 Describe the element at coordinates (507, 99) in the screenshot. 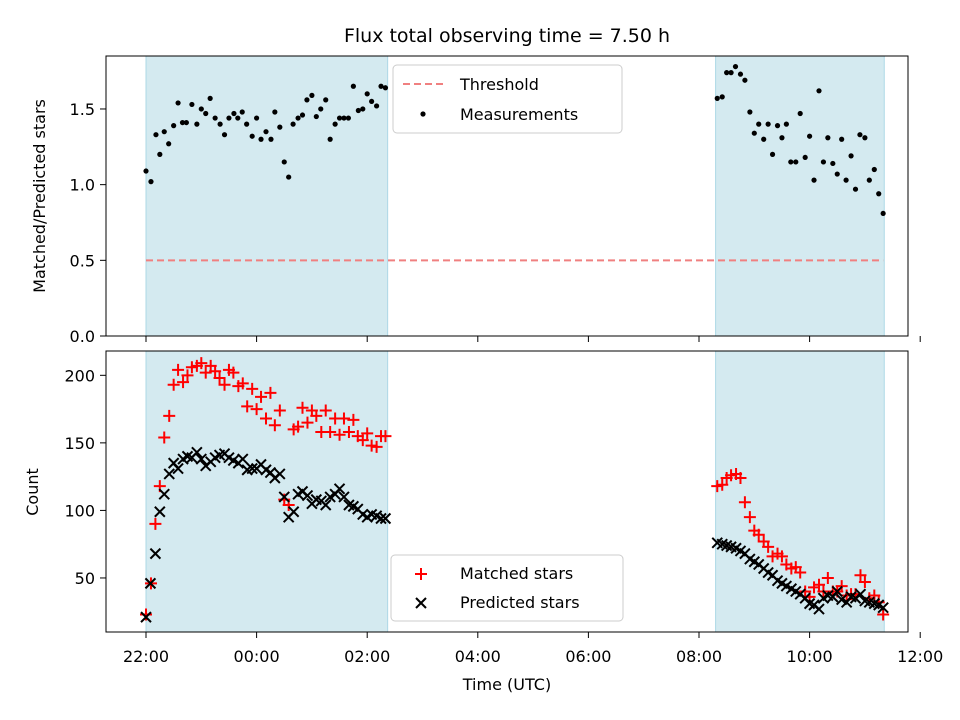

I see `ratio-legend: Threshold Measurements` at that location.